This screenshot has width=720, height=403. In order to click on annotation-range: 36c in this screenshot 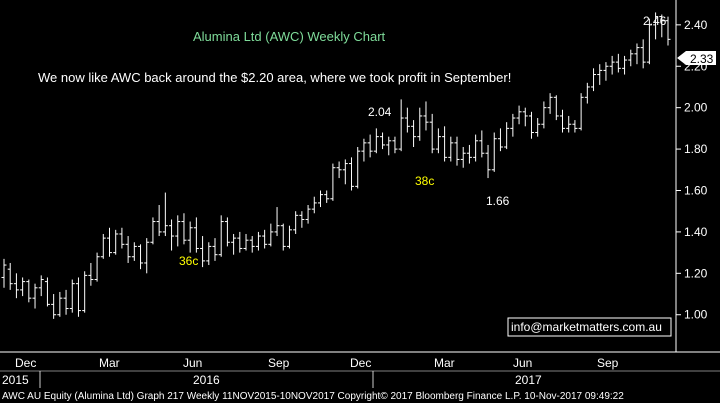, I will do `click(188, 261)`.